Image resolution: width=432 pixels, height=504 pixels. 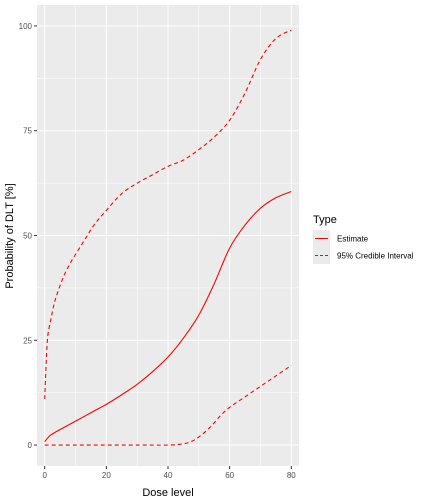 I want to click on y-tick-label: 100, so click(x=26, y=26).